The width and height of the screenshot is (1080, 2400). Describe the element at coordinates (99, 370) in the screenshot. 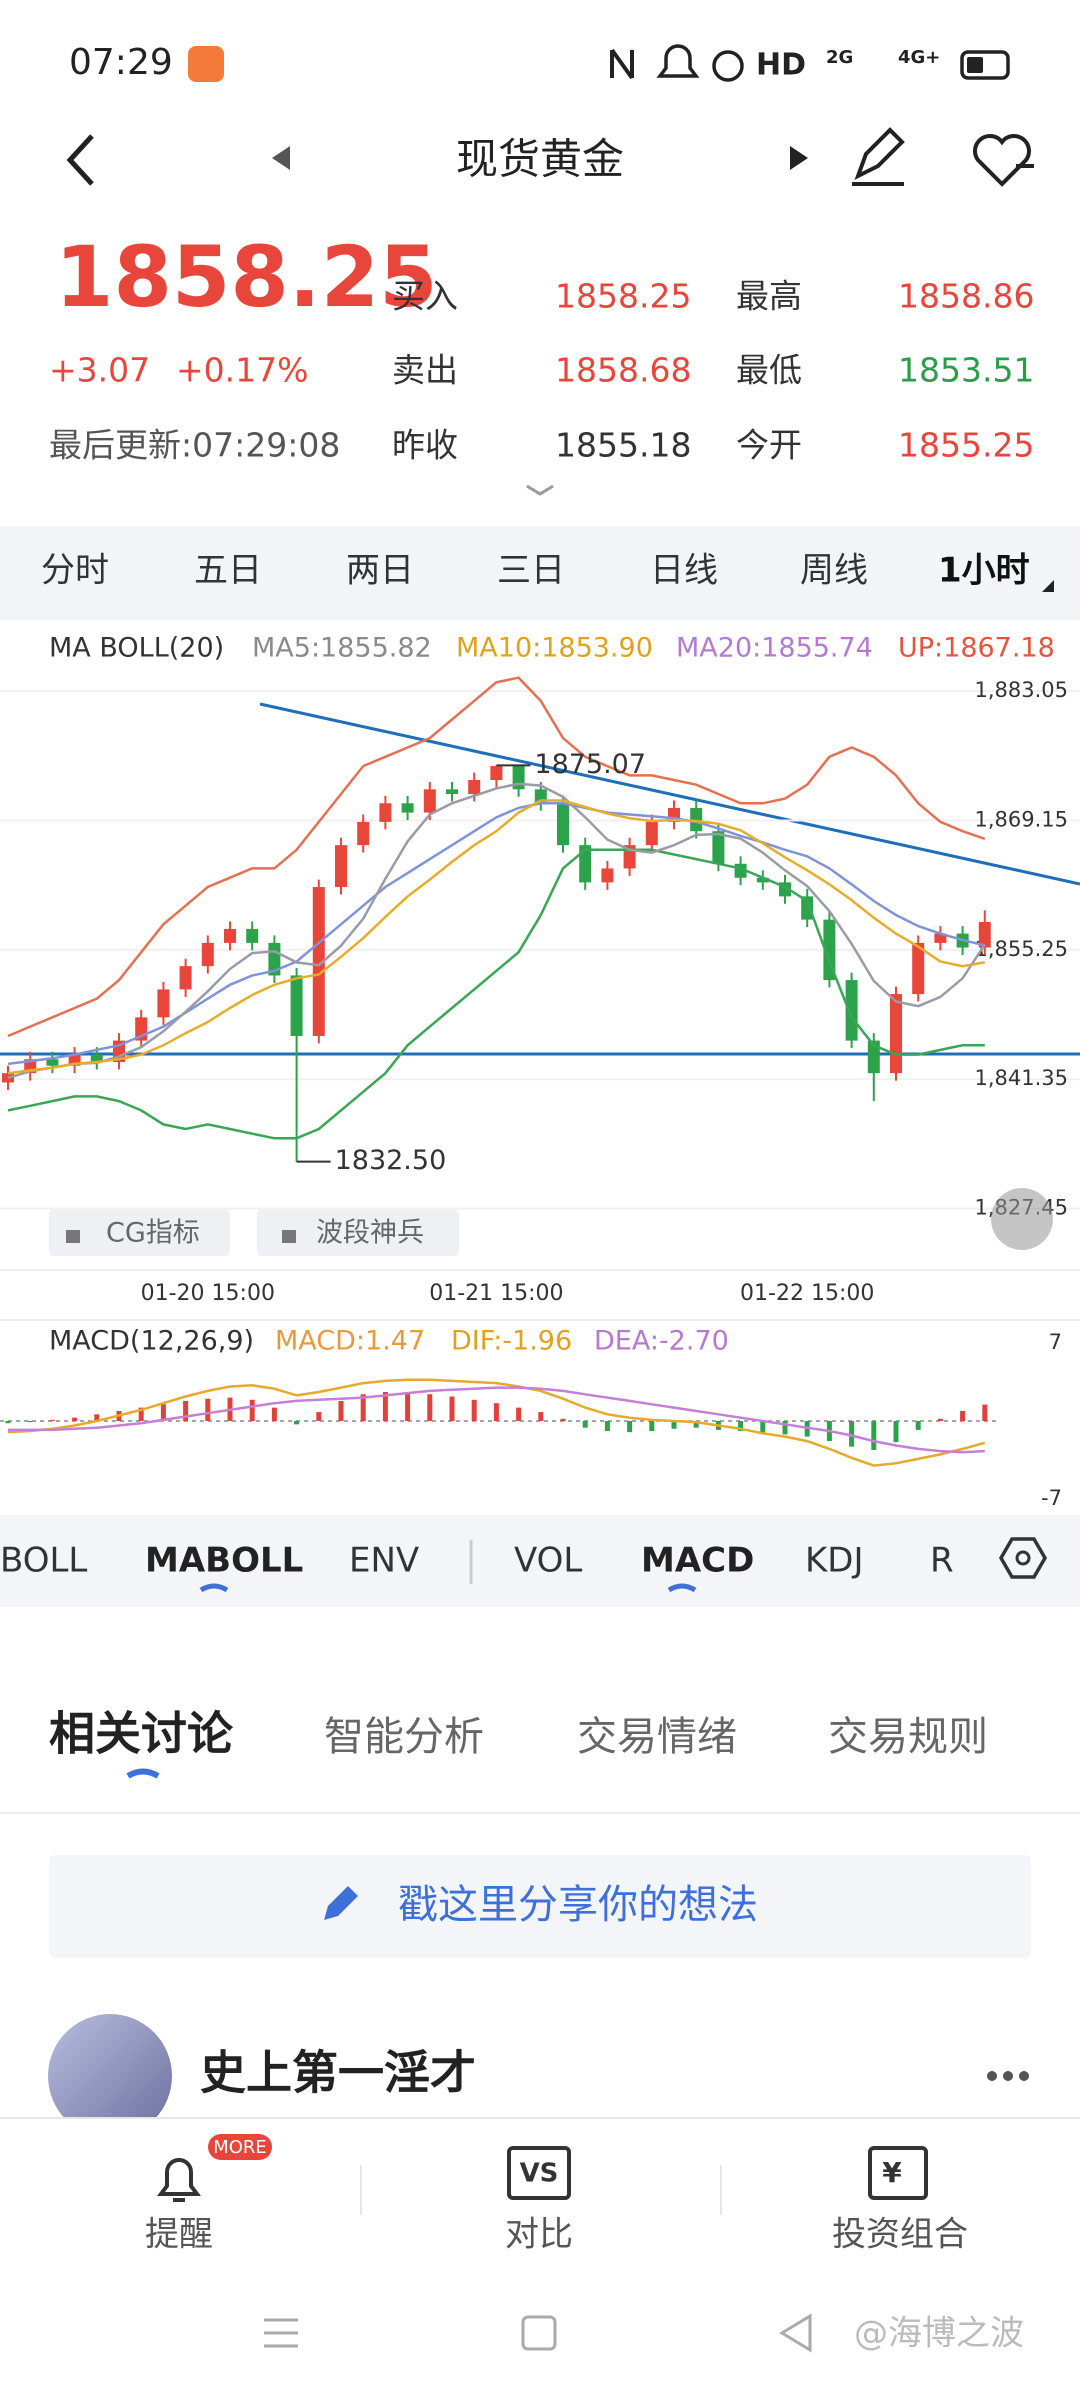

I see `change: +3.07` at that location.